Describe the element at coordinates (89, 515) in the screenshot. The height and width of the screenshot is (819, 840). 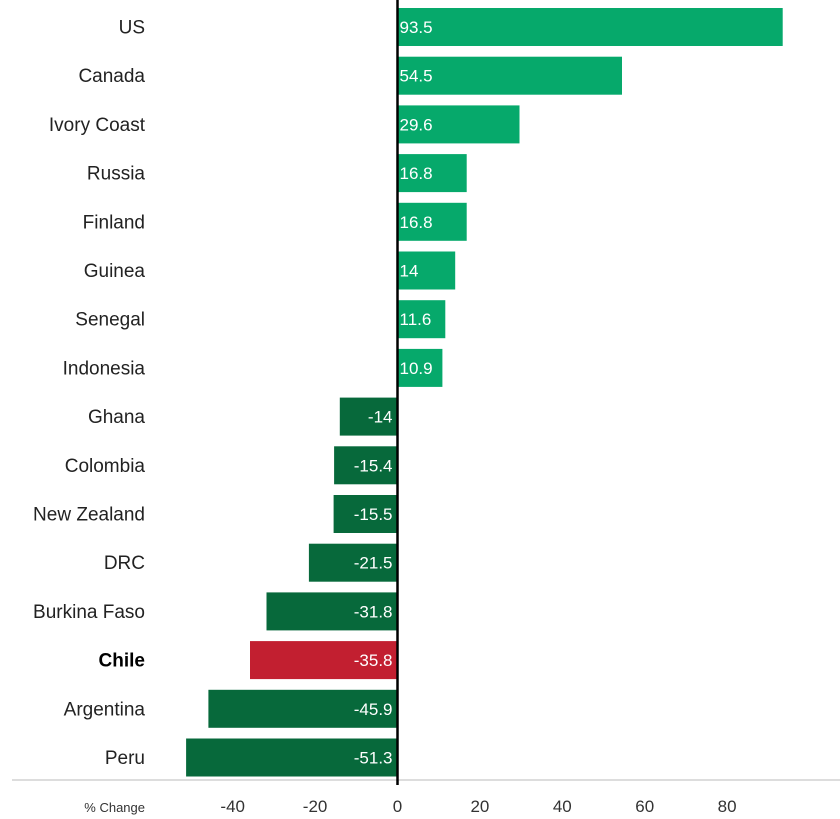
I see `category-label: New Zealand` at that location.